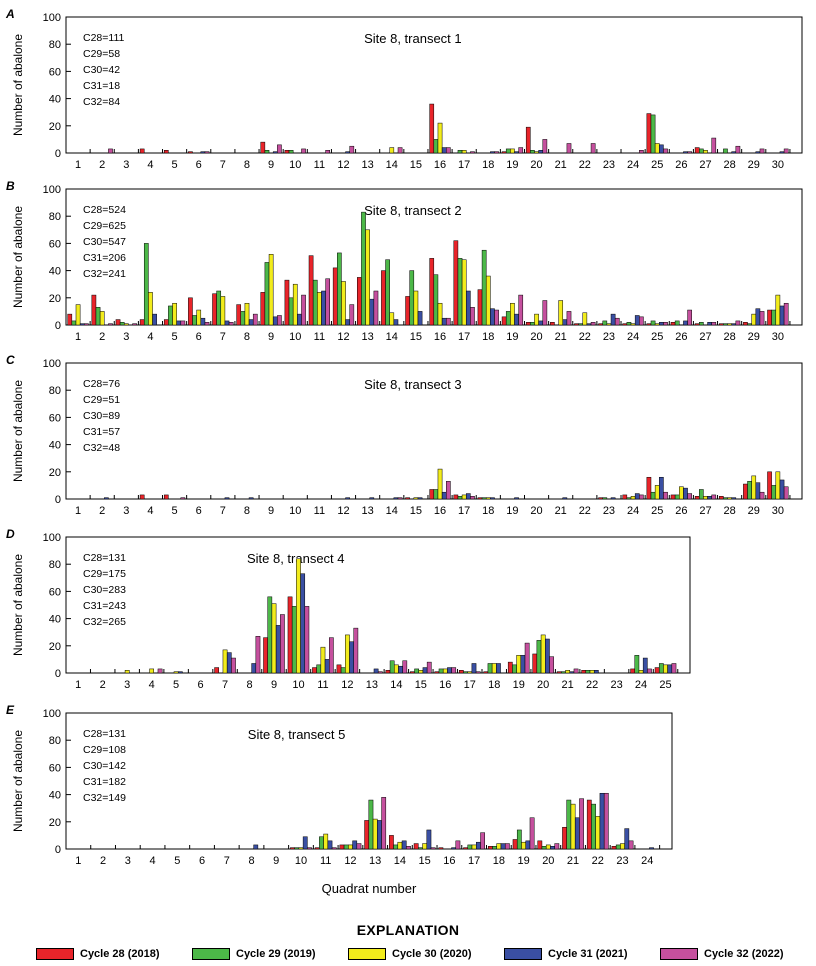  I want to click on x-tick-label: 20, so click(536, 165).